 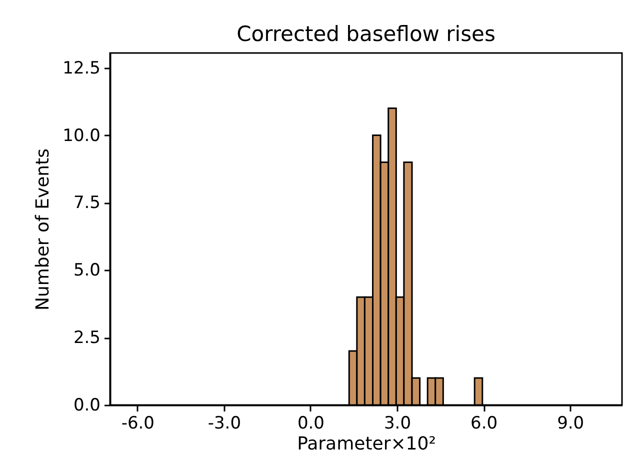 I want to click on x-tick-label: 3.0, so click(x=398, y=424).